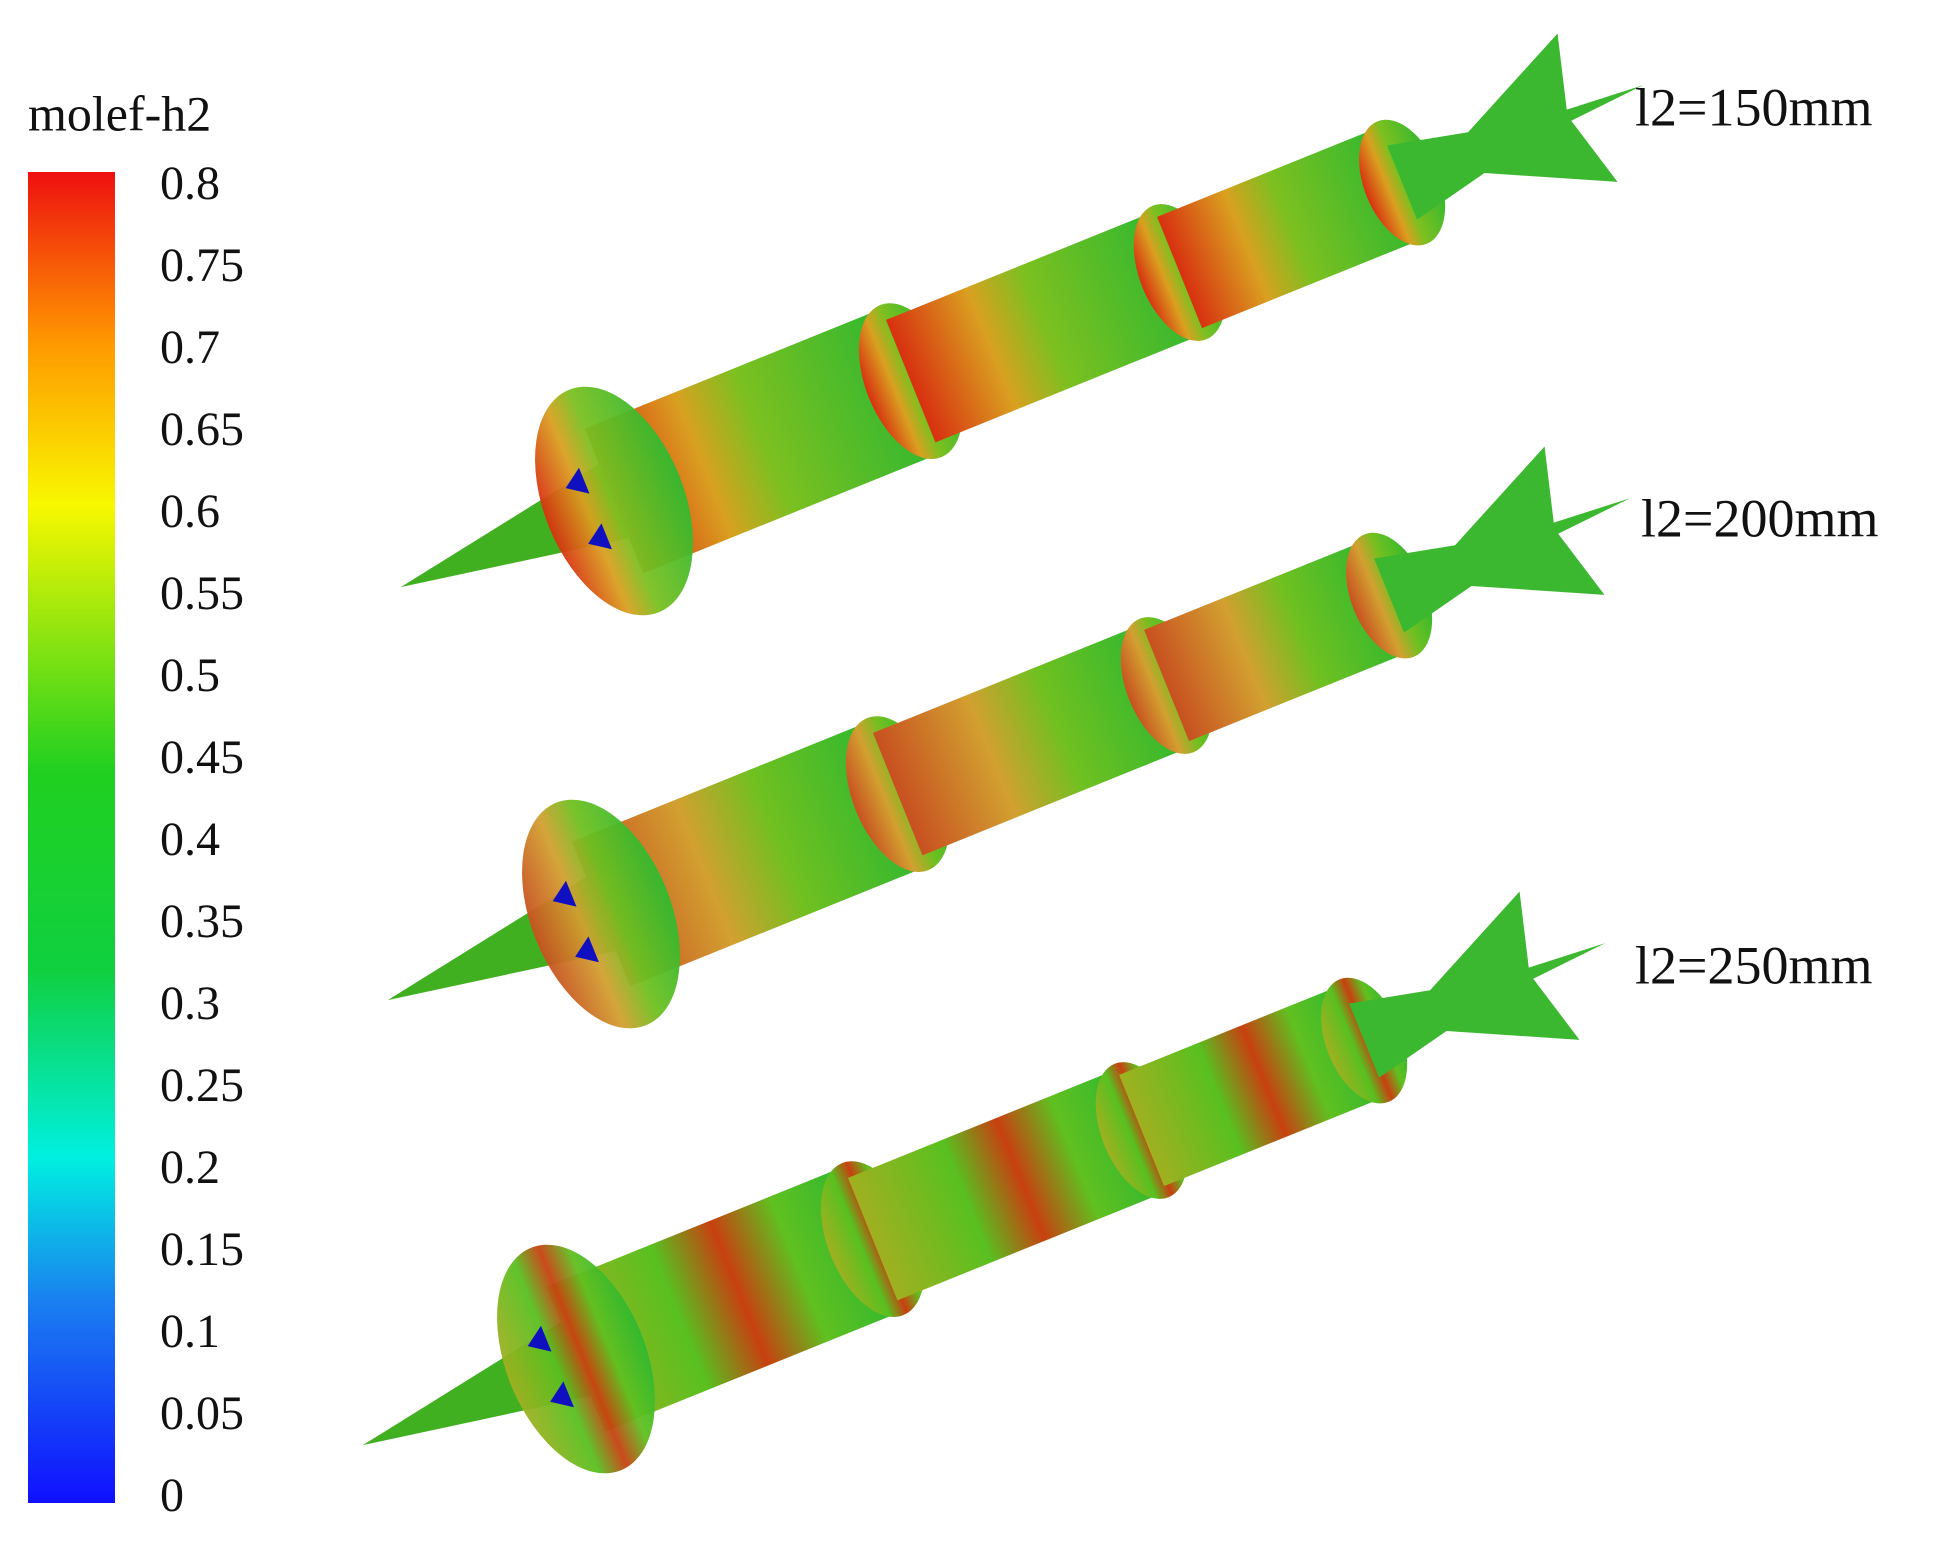 The height and width of the screenshot is (1560, 1954). What do you see at coordinates (190, 839) in the screenshot?
I see `colorbar-tick-label: 0.4` at bounding box center [190, 839].